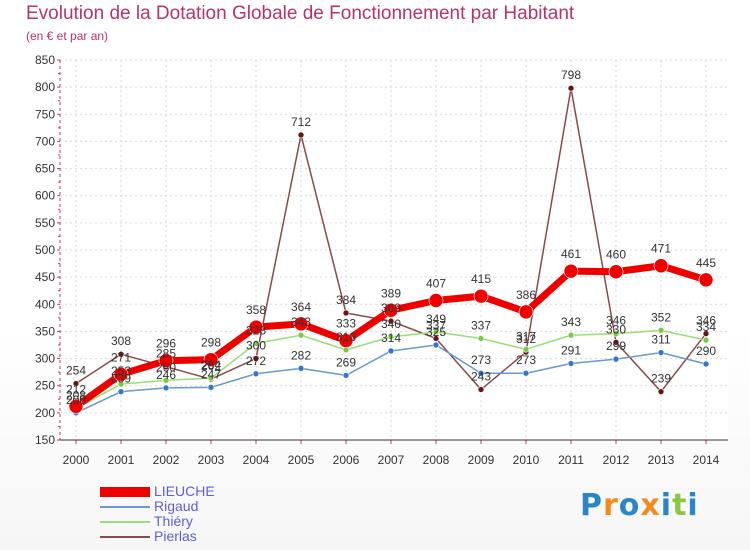 The image size is (750, 550). I want to click on data-label-pierlas: 337, so click(436, 325).